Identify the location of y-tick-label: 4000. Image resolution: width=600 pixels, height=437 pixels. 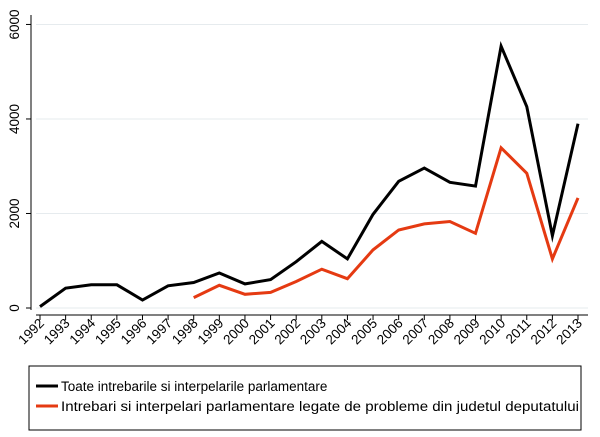
(14, 119).